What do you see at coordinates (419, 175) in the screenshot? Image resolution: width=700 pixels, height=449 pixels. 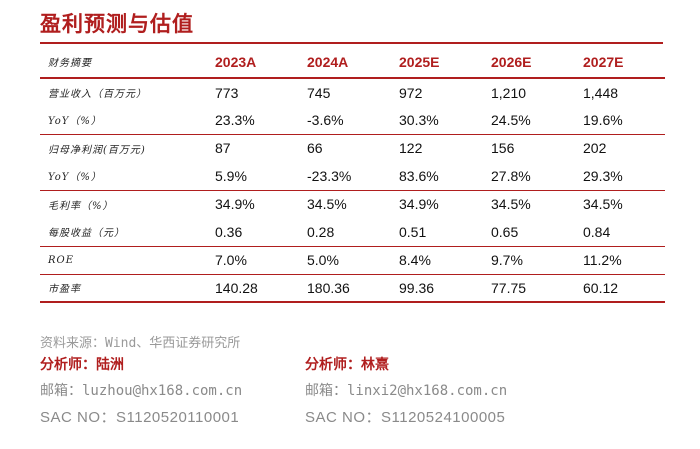 I see `cell-value: 83.6%` at bounding box center [419, 175].